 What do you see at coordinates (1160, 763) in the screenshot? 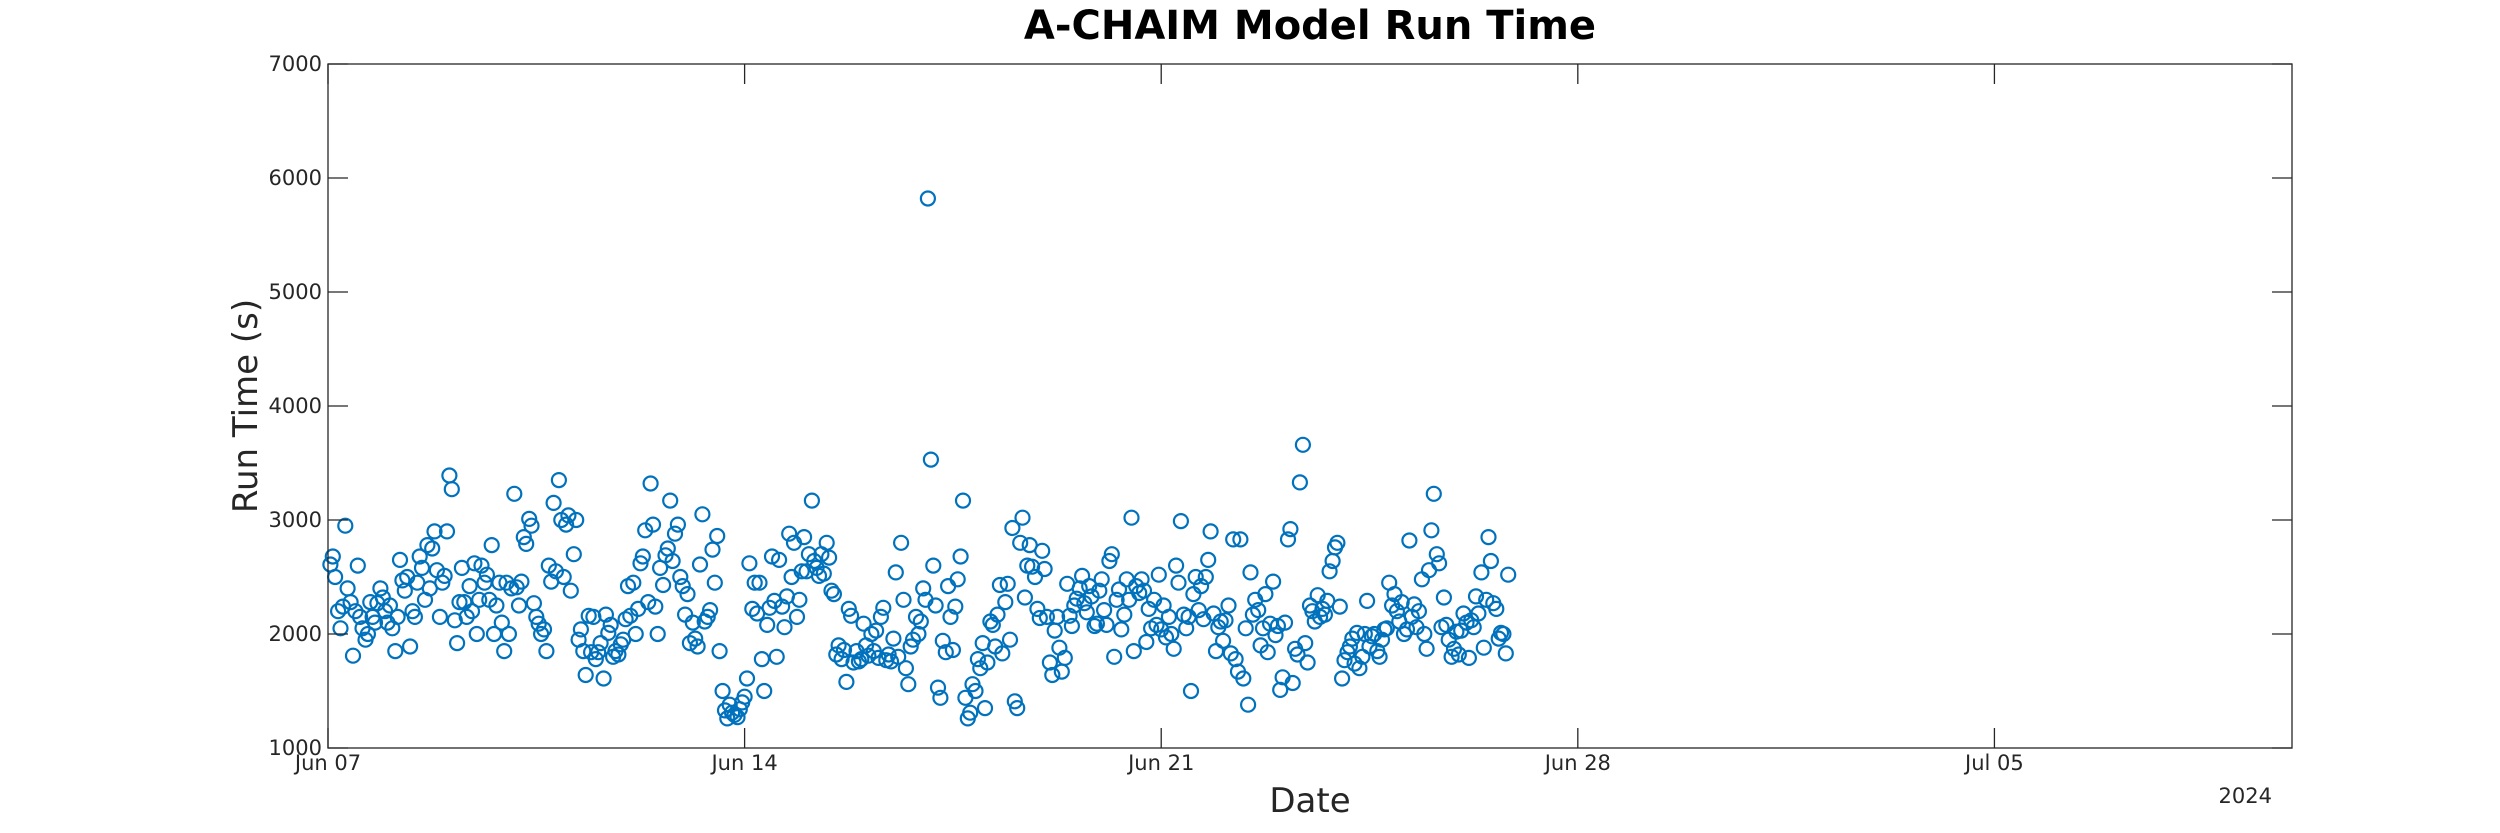
I see `x-tick-label: Jun 21` at bounding box center [1160, 763].